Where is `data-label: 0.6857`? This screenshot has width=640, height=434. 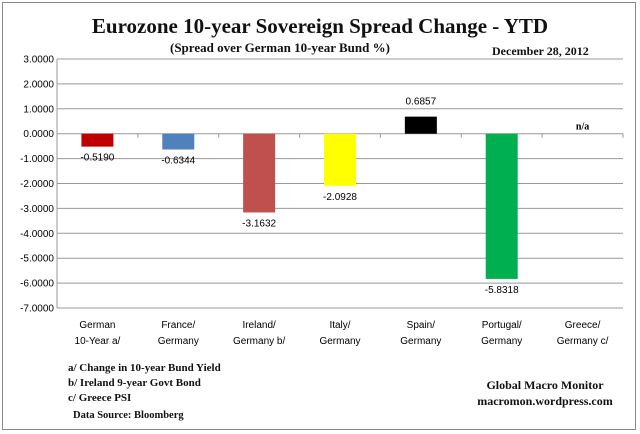
data-label: 0.6857 is located at coordinates (421, 102).